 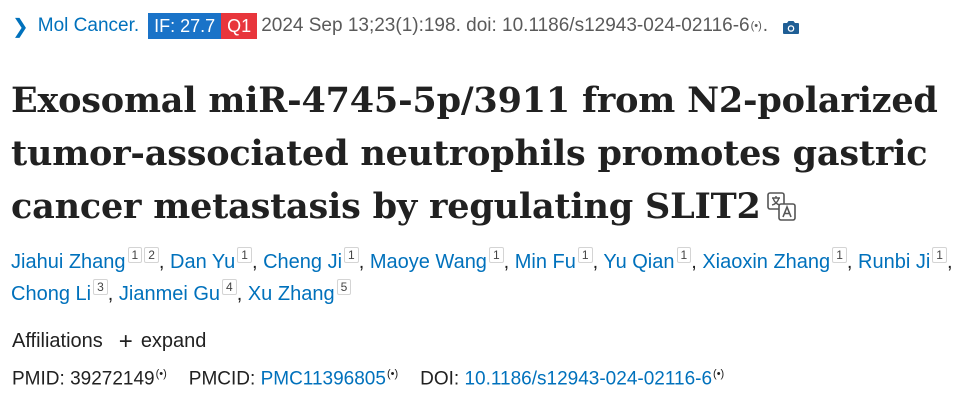 I want to click on author-name-link: Yu Qian, so click(x=639, y=262).